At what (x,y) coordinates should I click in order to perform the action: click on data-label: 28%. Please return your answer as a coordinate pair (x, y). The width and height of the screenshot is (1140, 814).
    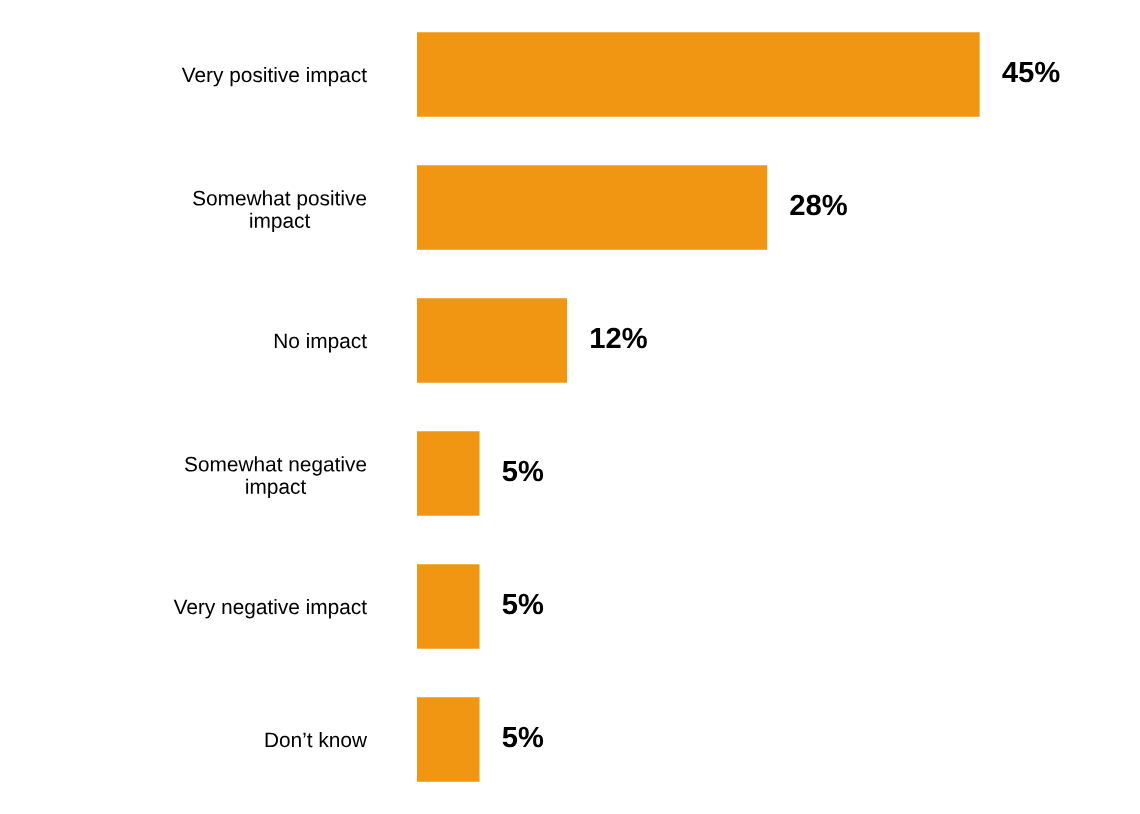
    Looking at the image, I should click on (818, 205).